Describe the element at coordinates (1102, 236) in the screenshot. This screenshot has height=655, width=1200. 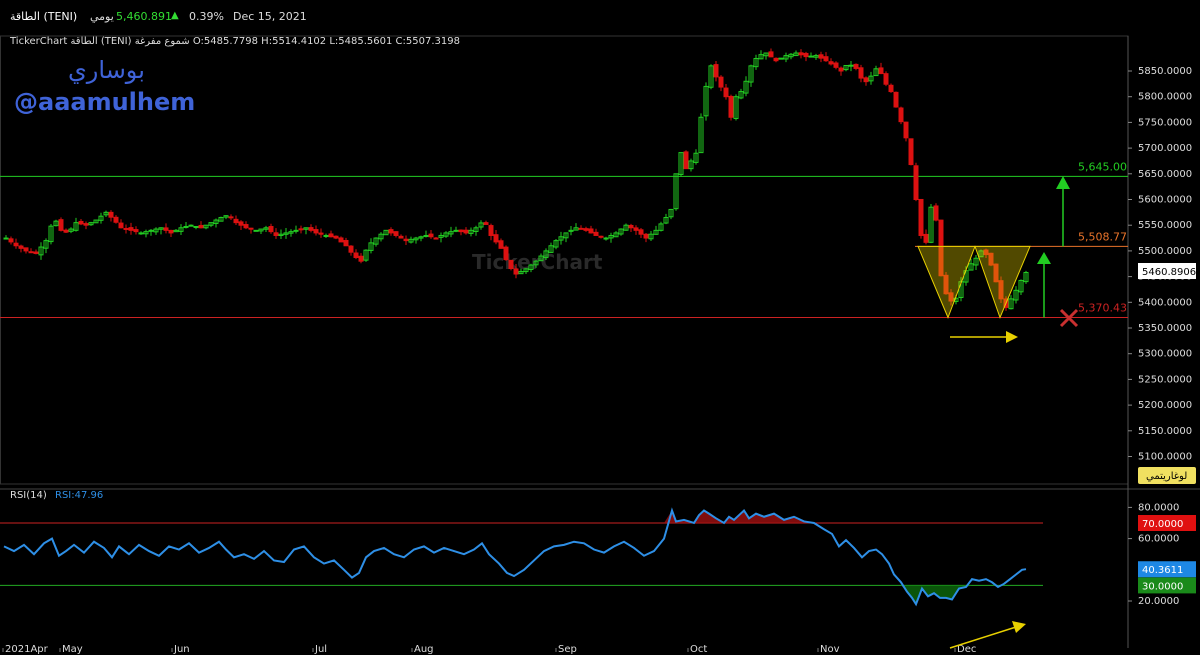
I see `neckline-label: 5,508.77` at that location.